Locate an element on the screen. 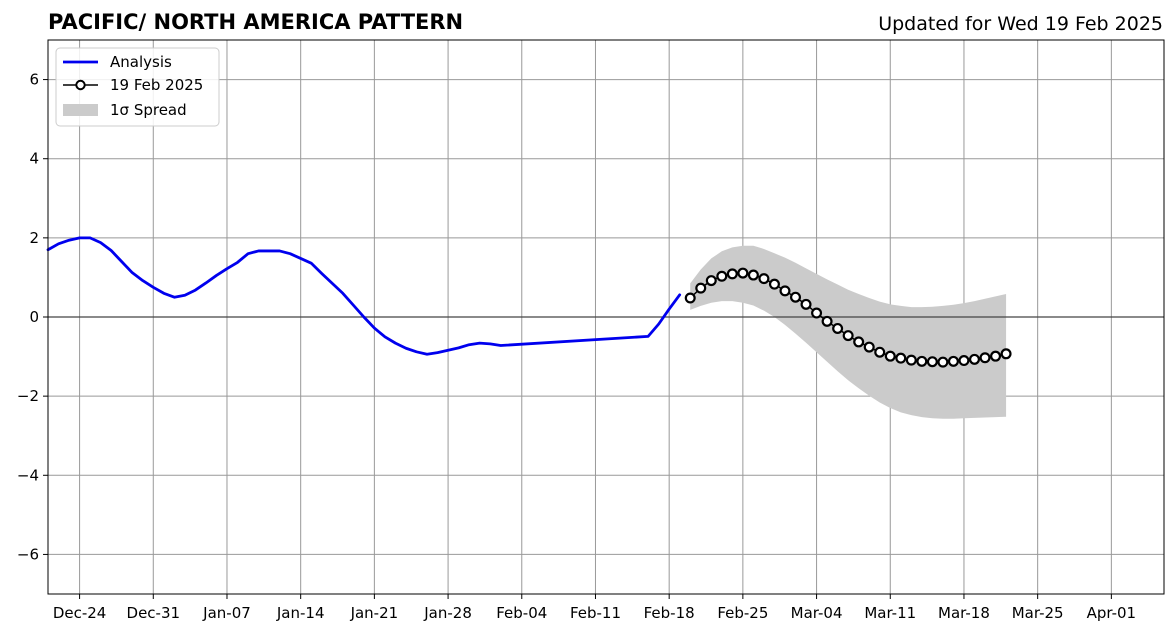 Image resolution: width=1176 pixels, height=633 pixels. y-tick-label: 0 is located at coordinates (34, 317).